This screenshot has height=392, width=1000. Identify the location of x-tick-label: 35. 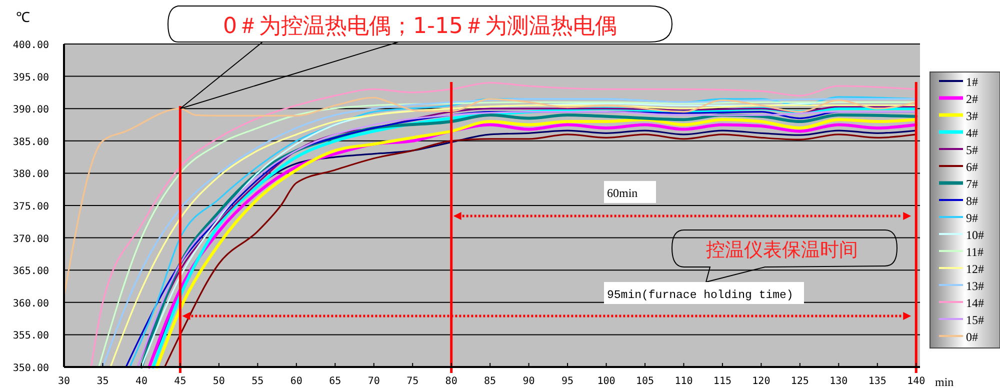
(102, 381).